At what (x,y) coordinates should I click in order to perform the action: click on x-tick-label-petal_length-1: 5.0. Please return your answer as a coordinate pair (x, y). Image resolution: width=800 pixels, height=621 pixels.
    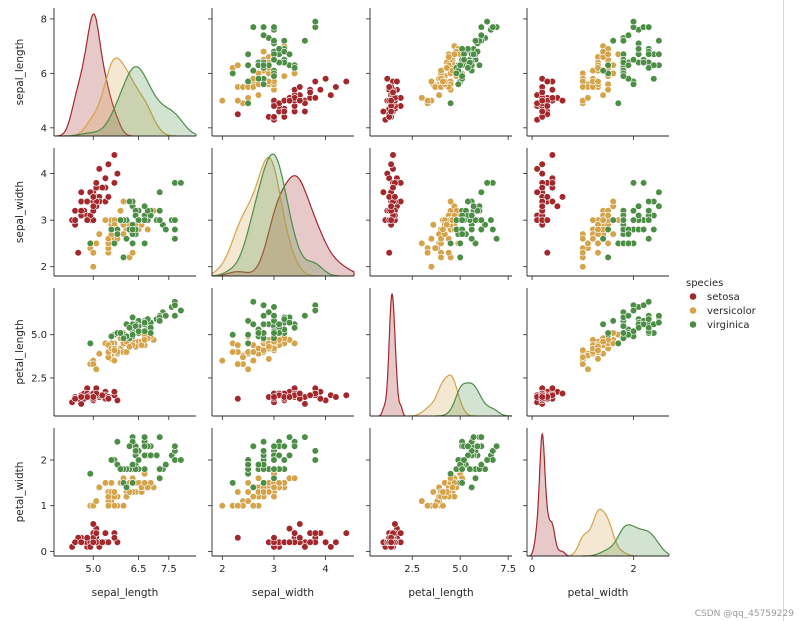
    Looking at the image, I should click on (460, 569).